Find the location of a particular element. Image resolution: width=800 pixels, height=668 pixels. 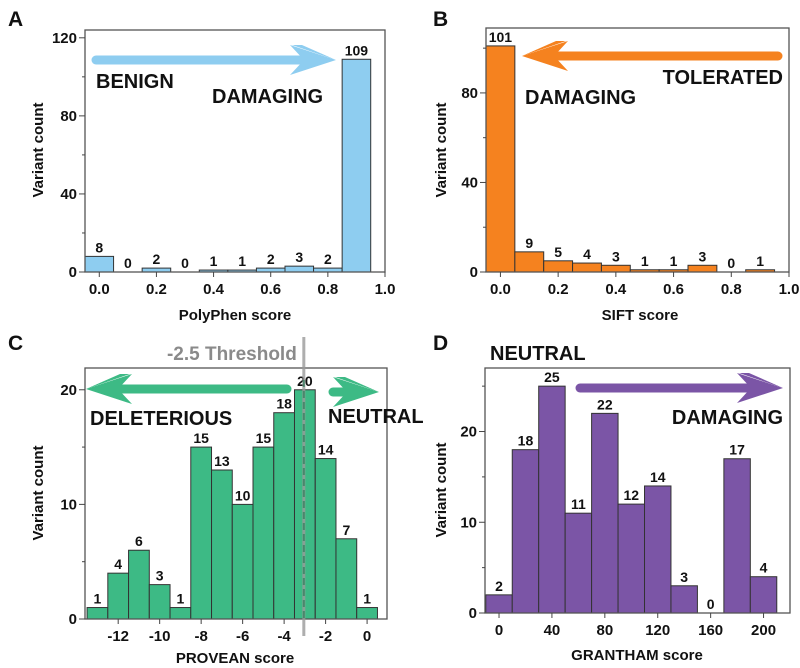

x-tick-label: -8 is located at coordinates (200, 636).